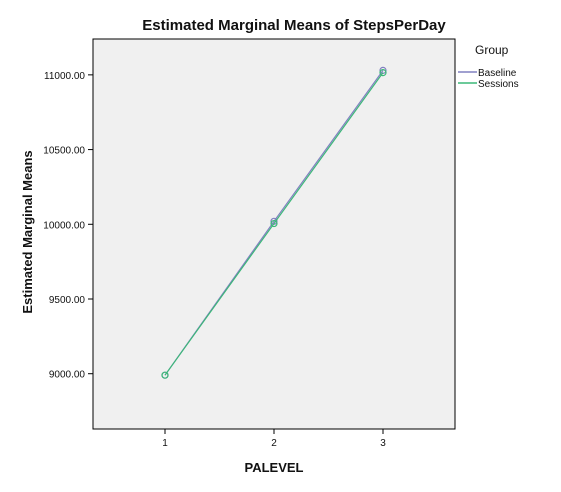 The width and height of the screenshot is (561, 492). I want to click on x-axis: 1 2 3, so click(274, 439).